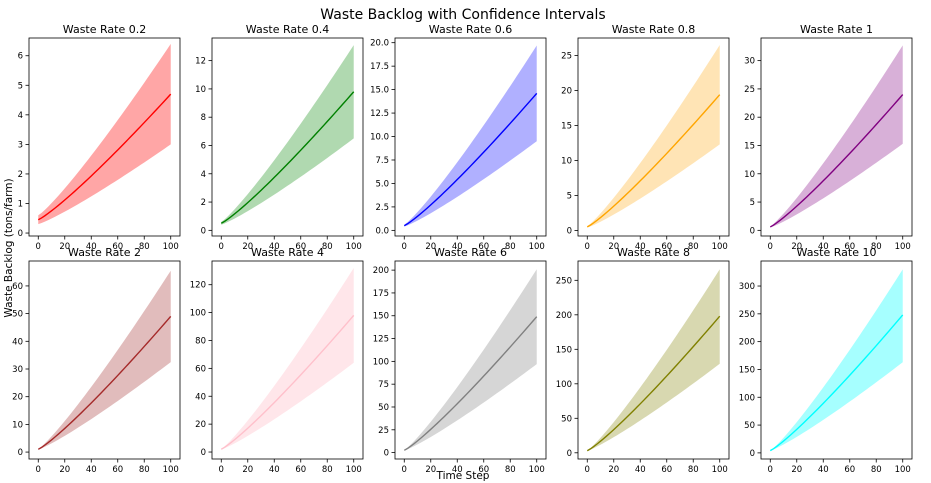 This screenshot has height=483, width=931. I want to click on subplot-panel: 0 20 40 60 80 100 0 10 20 30 40 50 60 Waste Rate 2, so click(96, 360).